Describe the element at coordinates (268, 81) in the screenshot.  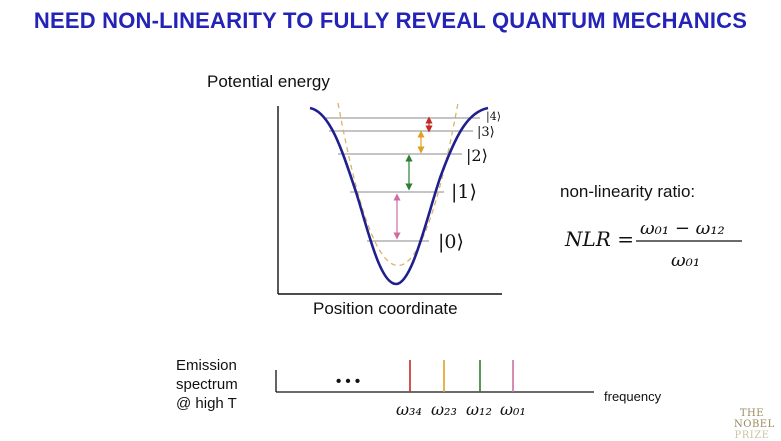
I see `potential-y-axis-label: Potential energy` at that location.